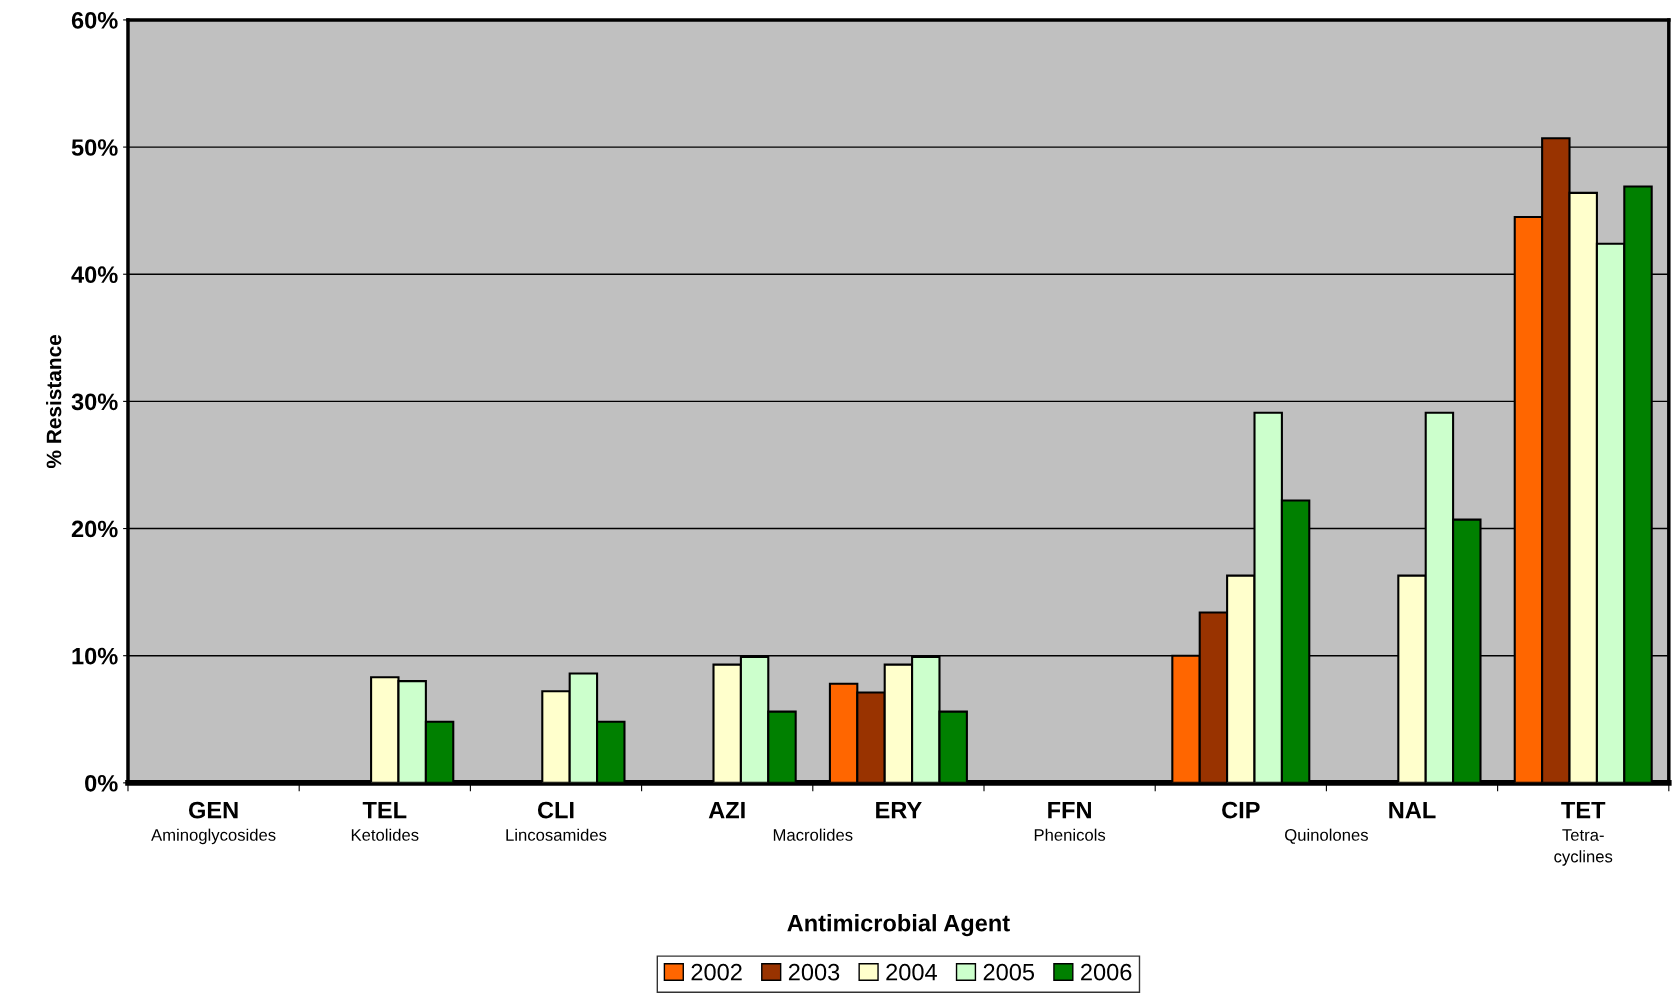 This screenshot has height=996, width=1673. What do you see at coordinates (94, 147) in the screenshot?
I see `y-tick-label: 50%` at bounding box center [94, 147].